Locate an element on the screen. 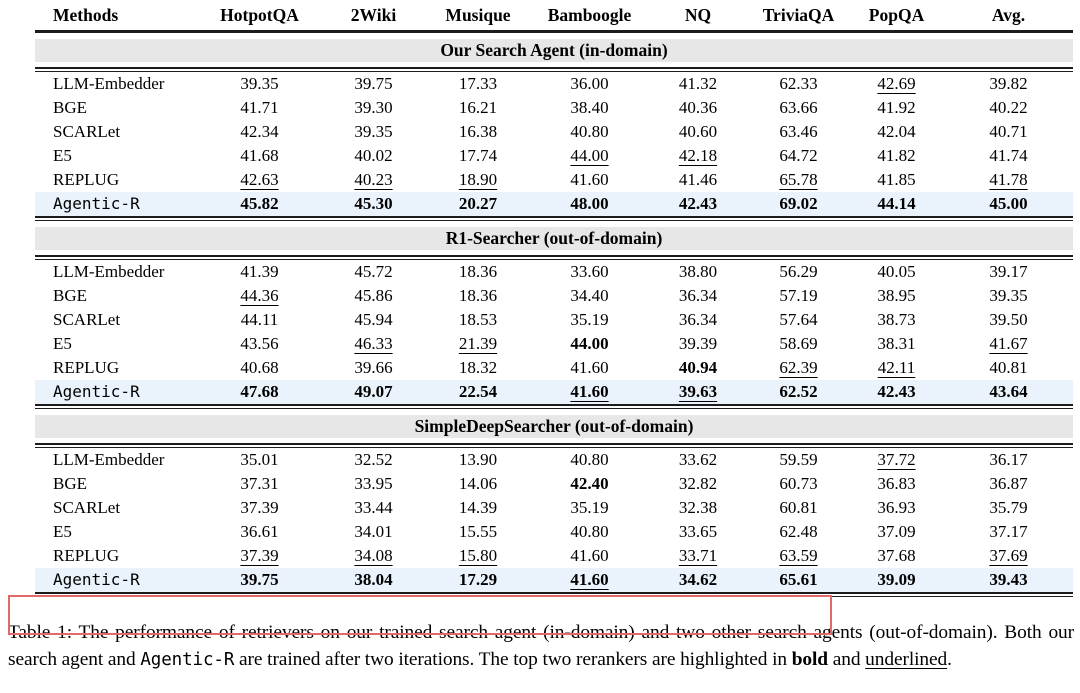 The width and height of the screenshot is (1080, 693). value-cell: 45.82 is located at coordinates (259, 203).